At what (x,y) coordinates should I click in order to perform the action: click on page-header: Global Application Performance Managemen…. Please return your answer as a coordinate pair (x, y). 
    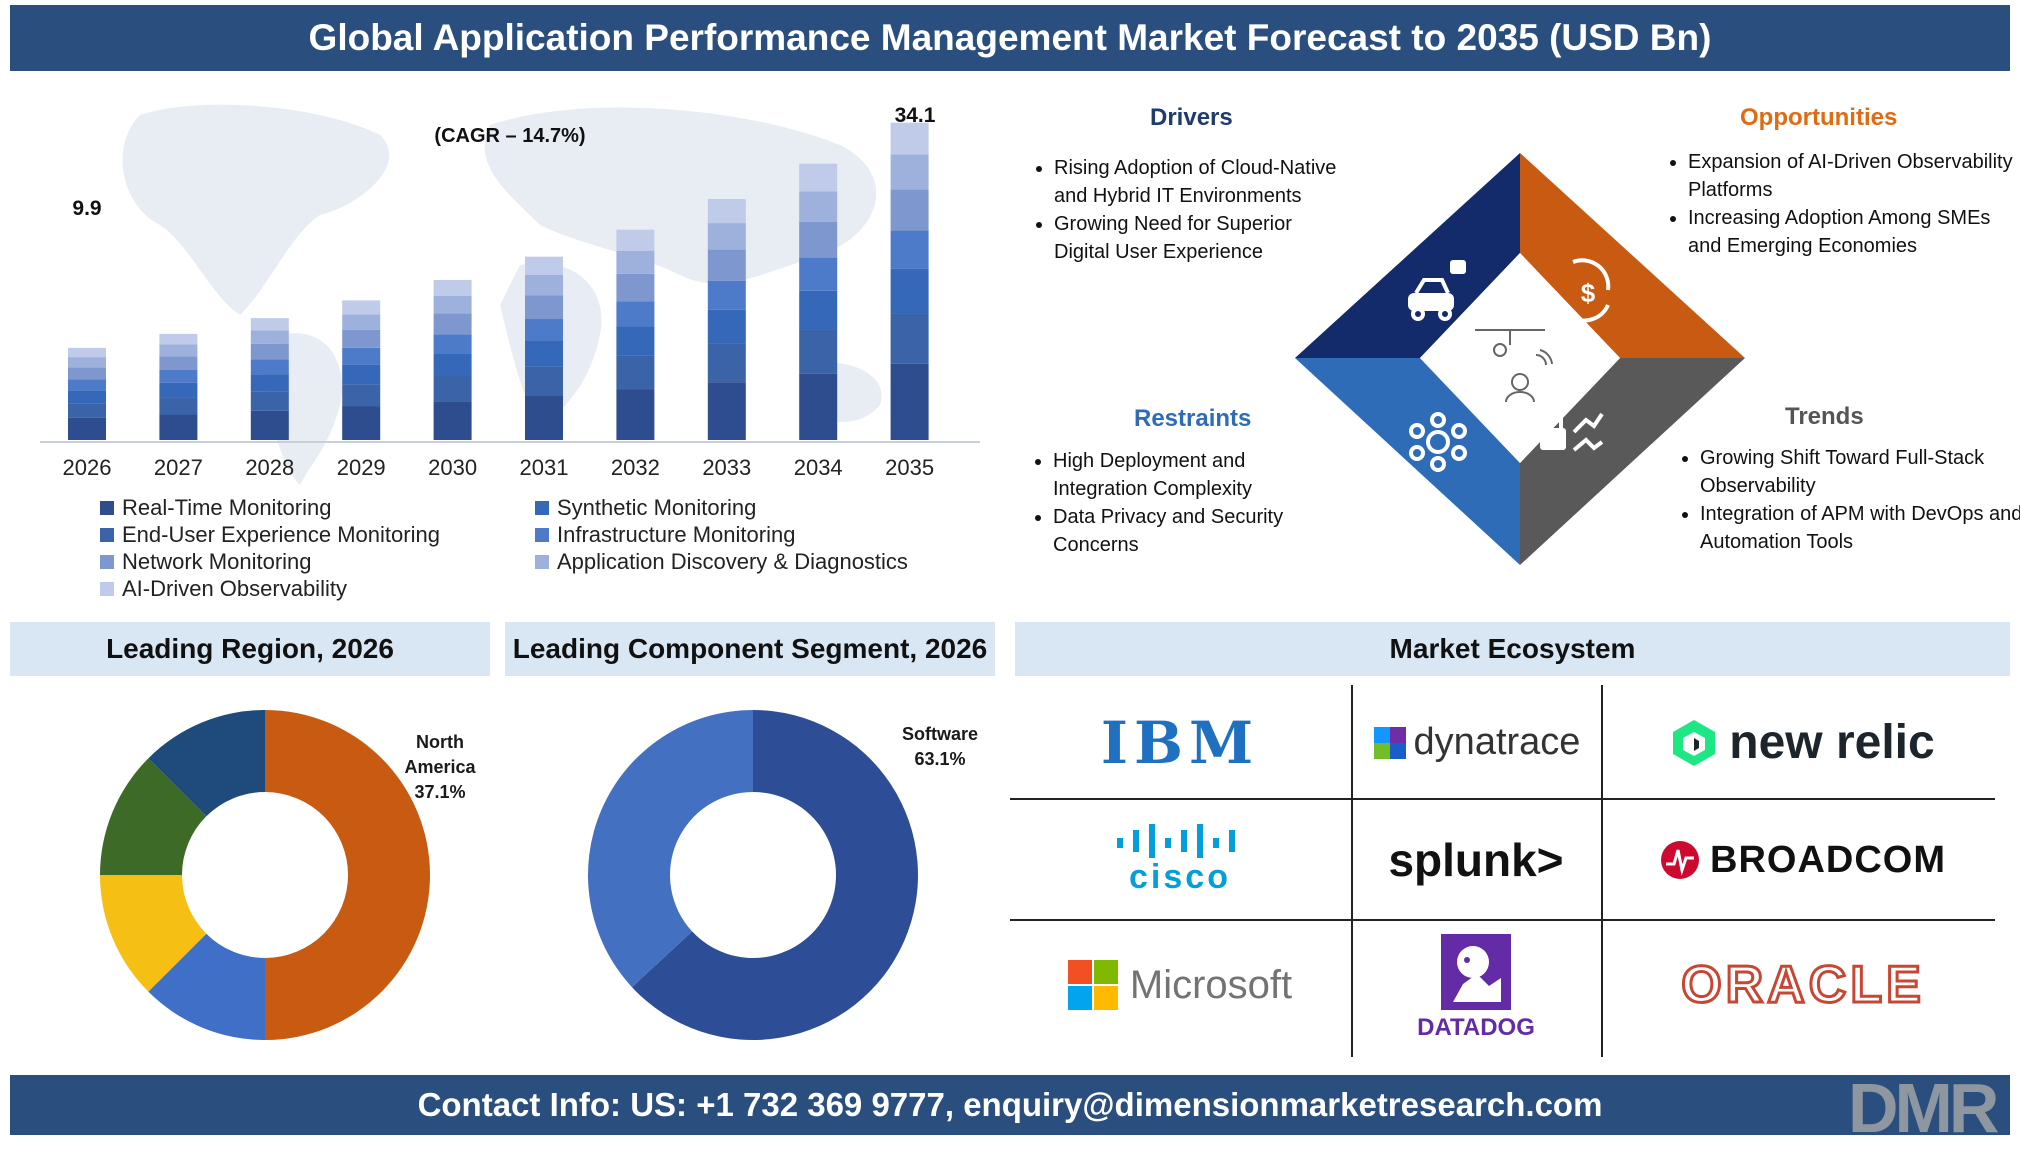
    Looking at the image, I should click on (1010, 38).